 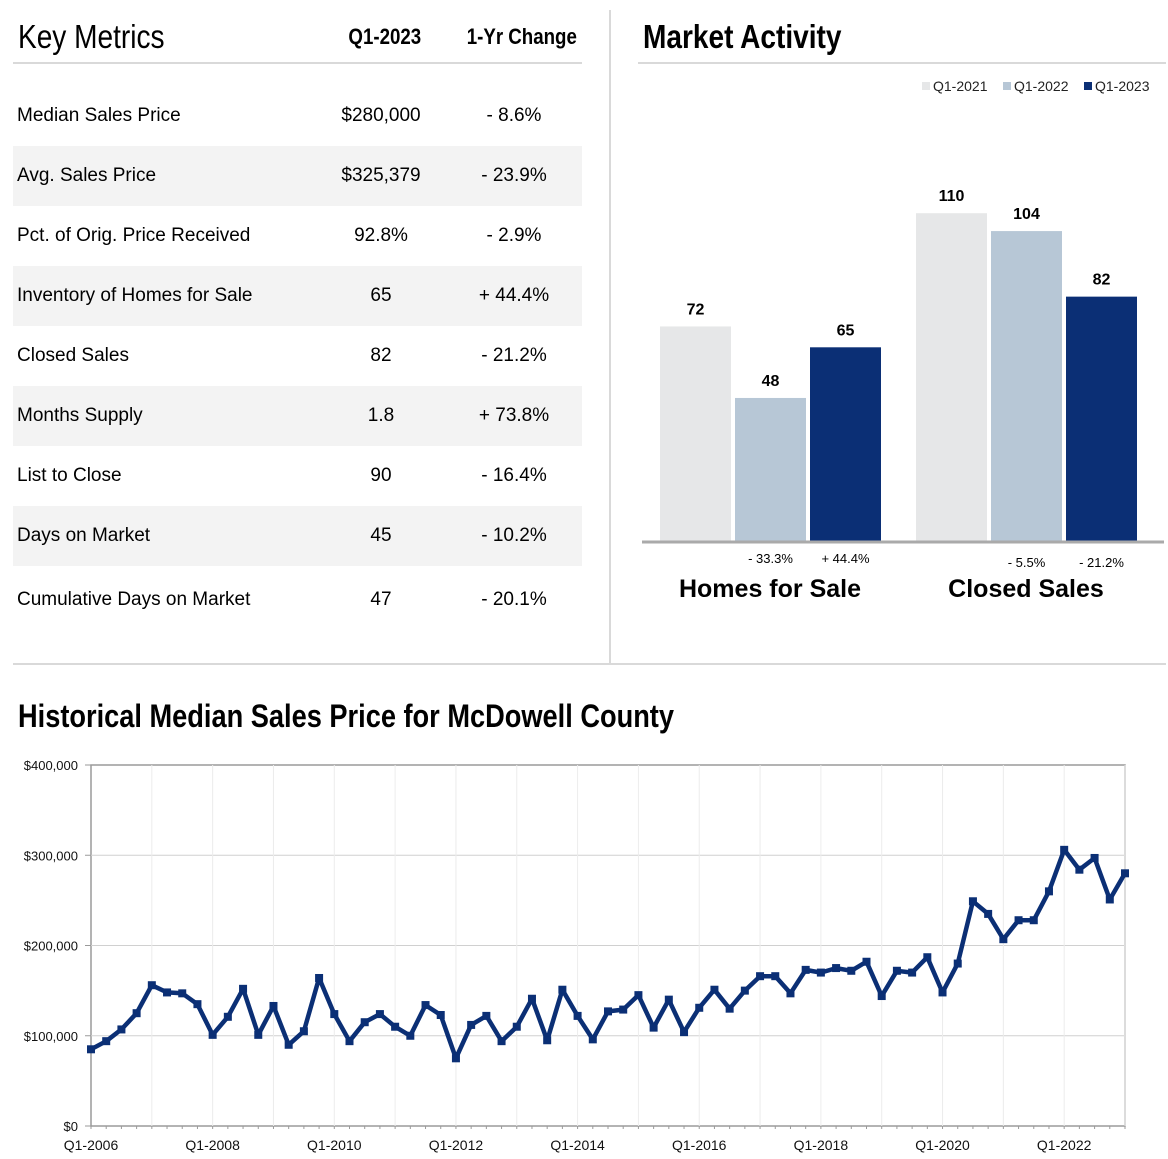 What do you see at coordinates (742, 36) in the screenshot?
I see `market-activity-title: Market Activity` at bounding box center [742, 36].